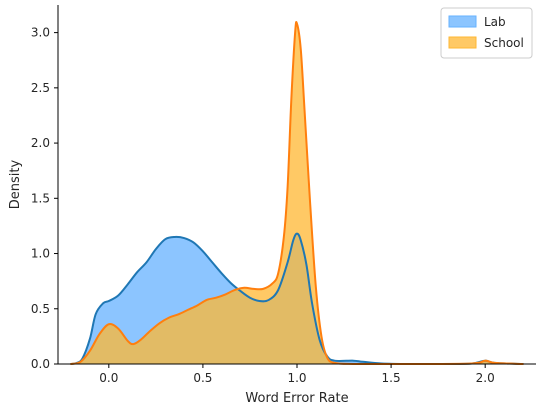 The height and width of the screenshot is (408, 539). Describe the element at coordinates (296, 378) in the screenshot. I see `x-tick-label: 1.0` at that location.